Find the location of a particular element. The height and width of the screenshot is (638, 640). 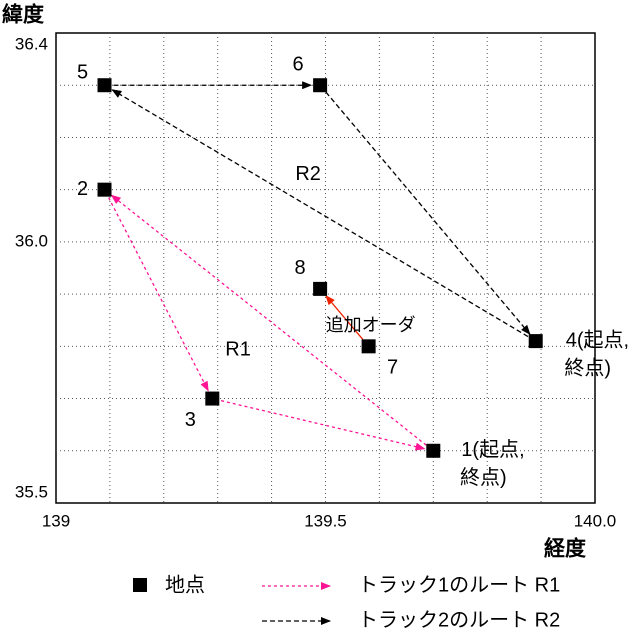

location-label: 6 is located at coordinates (298, 65).